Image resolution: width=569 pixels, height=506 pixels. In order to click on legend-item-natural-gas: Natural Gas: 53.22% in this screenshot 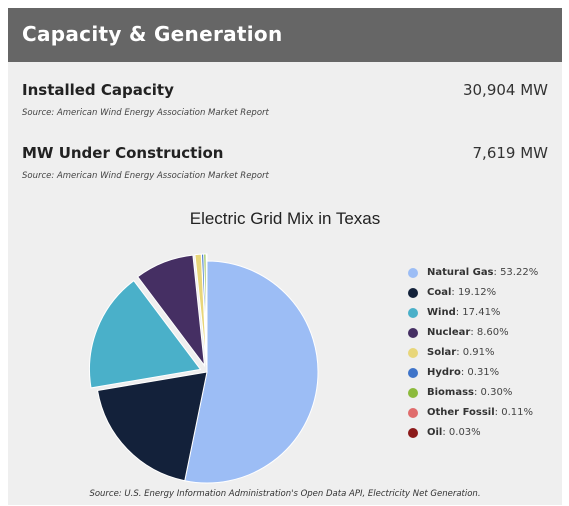, I will do `click(488, 274)`.